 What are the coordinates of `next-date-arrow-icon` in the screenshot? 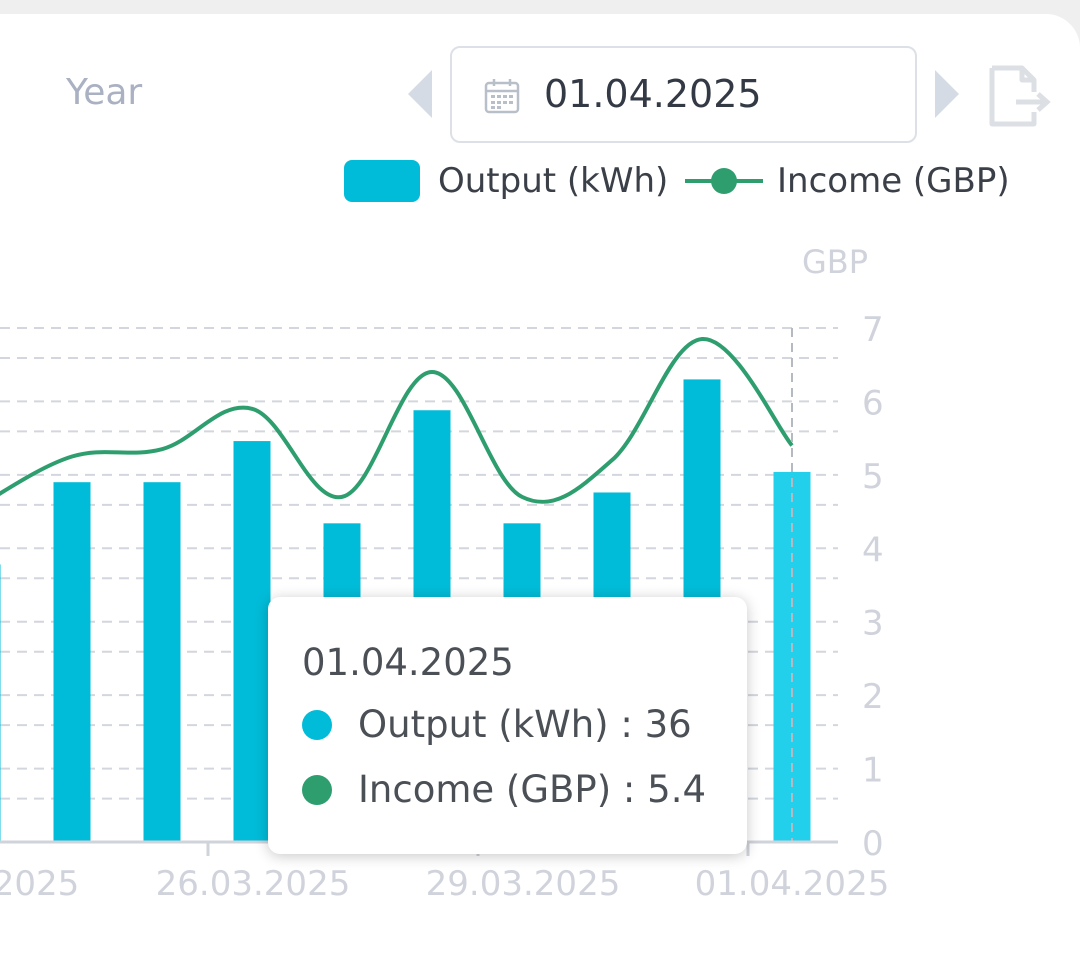 It's located at (947, 94).